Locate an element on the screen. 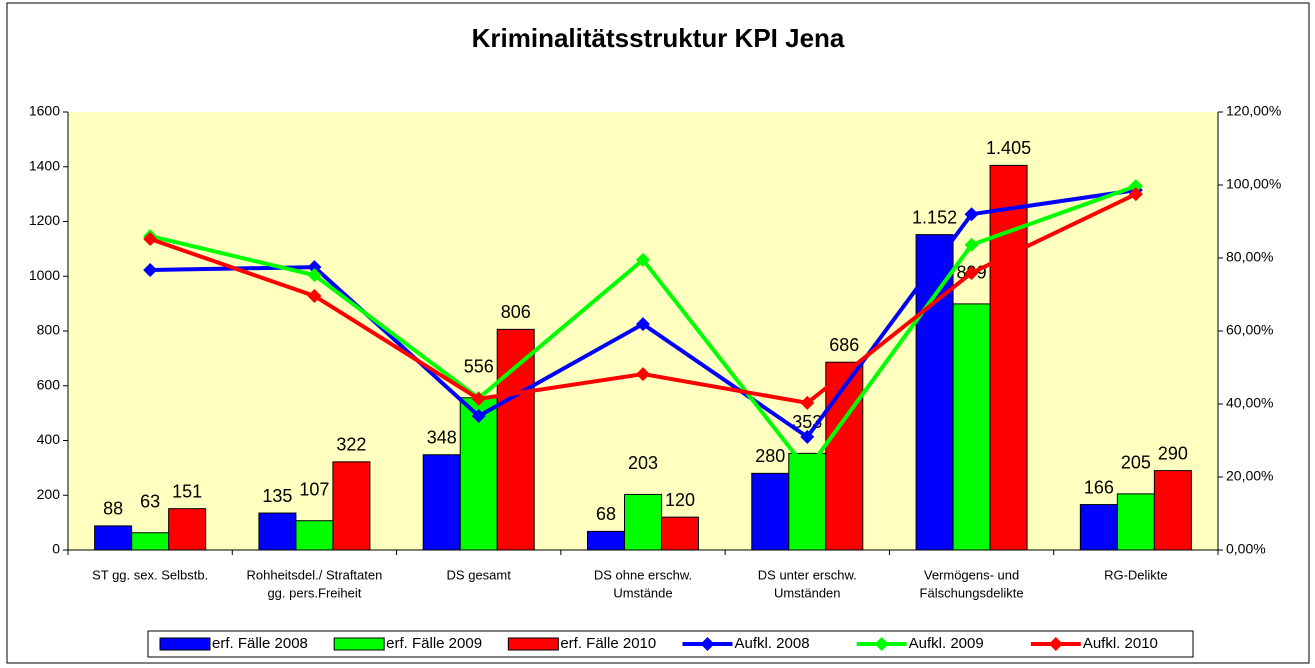 The width and height of the screenshot is (1315, 668). y-tick-label: 1400 is located at coordinates (44, 165).